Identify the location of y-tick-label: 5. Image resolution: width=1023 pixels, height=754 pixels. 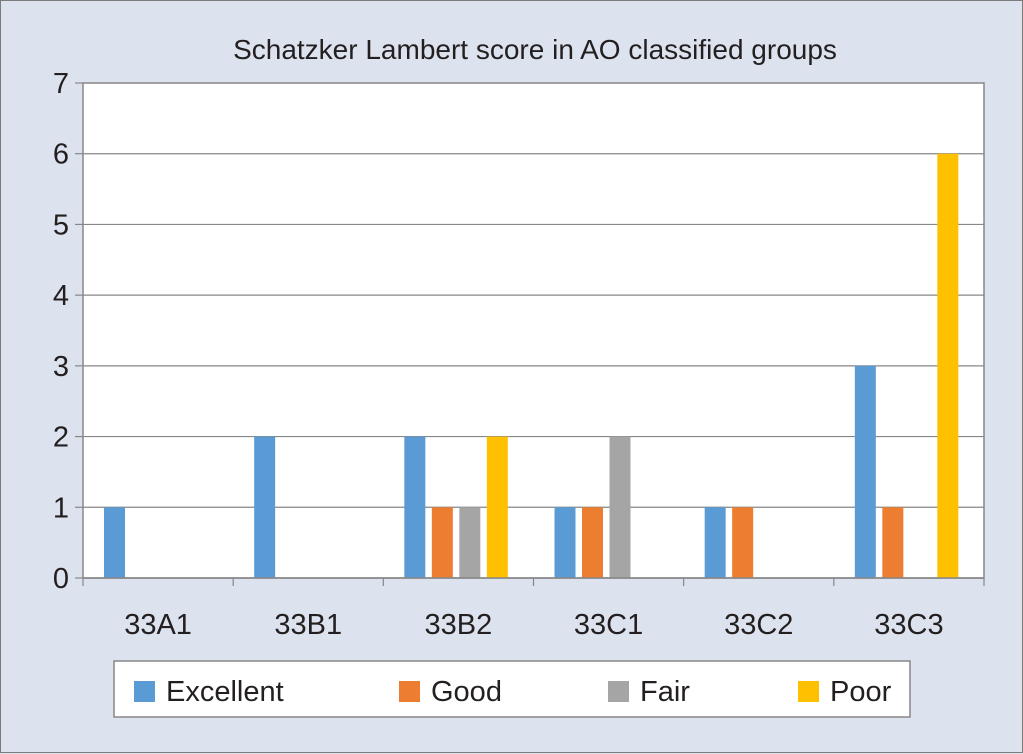
(61, 225).